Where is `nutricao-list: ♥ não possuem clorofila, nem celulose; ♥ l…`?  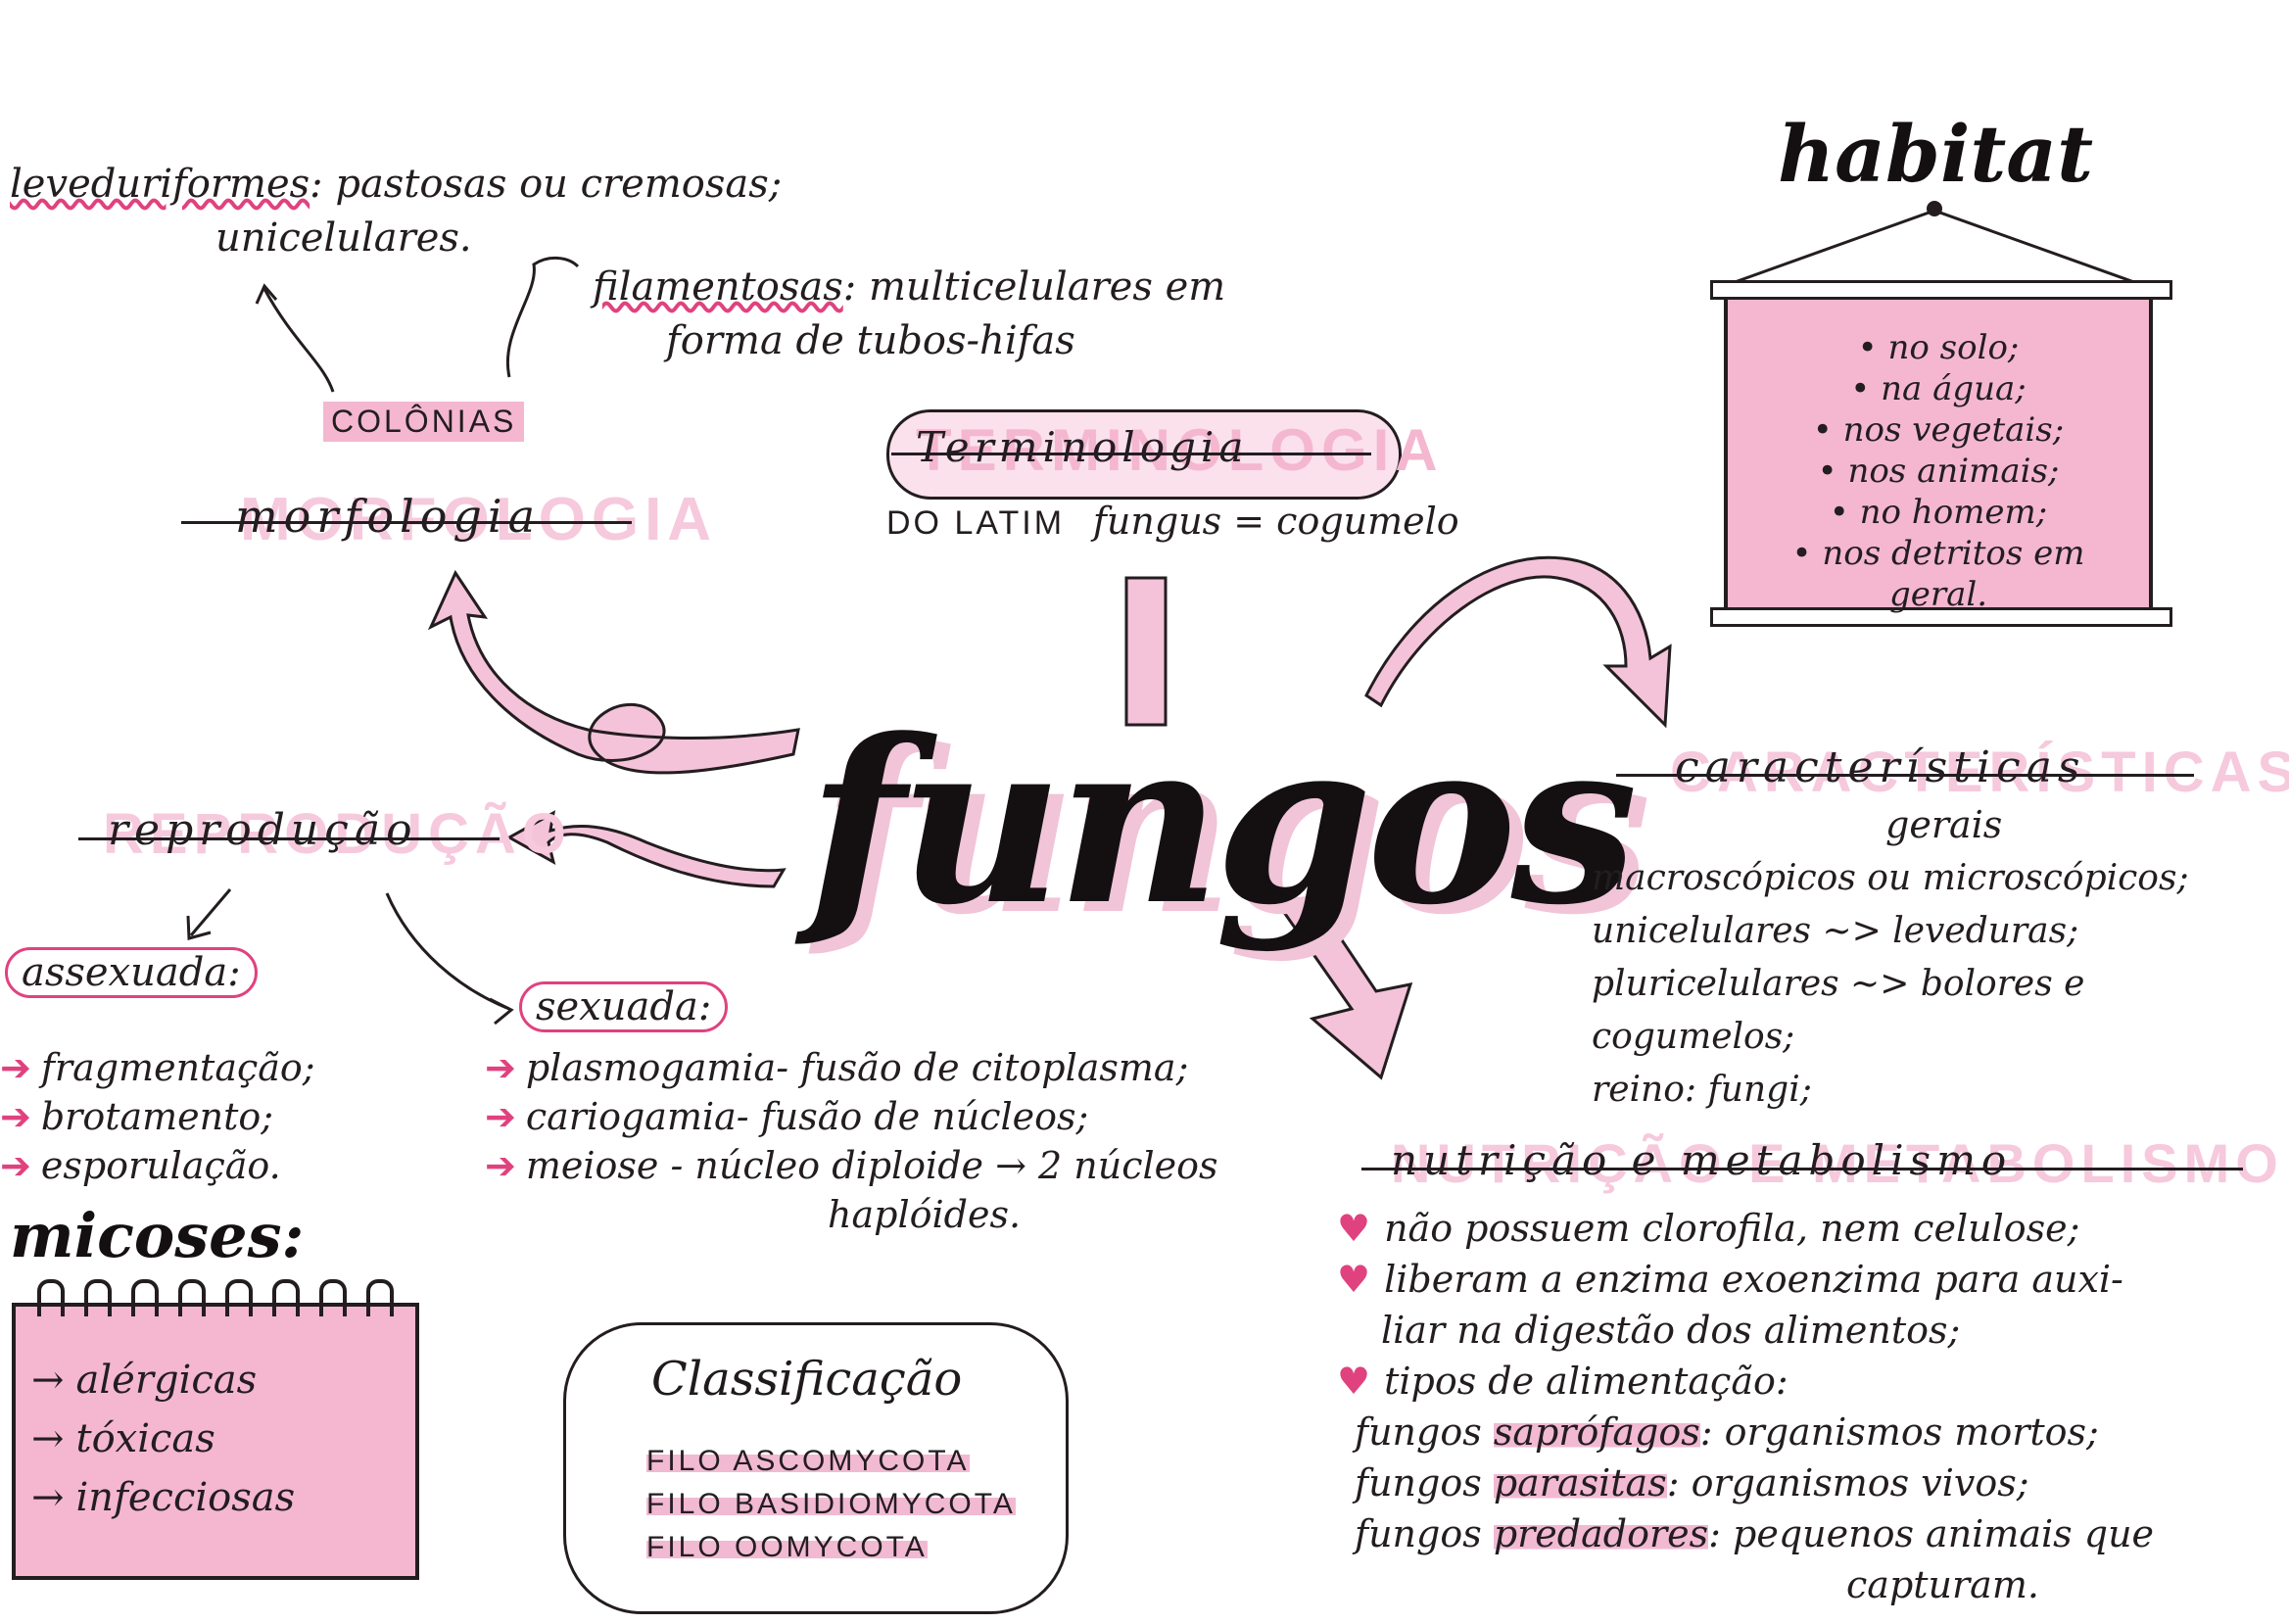
nutricao-list: ♥ não possuem clorofila, nem celulose; ♥ l… is located at coordinates (1807, 1407).